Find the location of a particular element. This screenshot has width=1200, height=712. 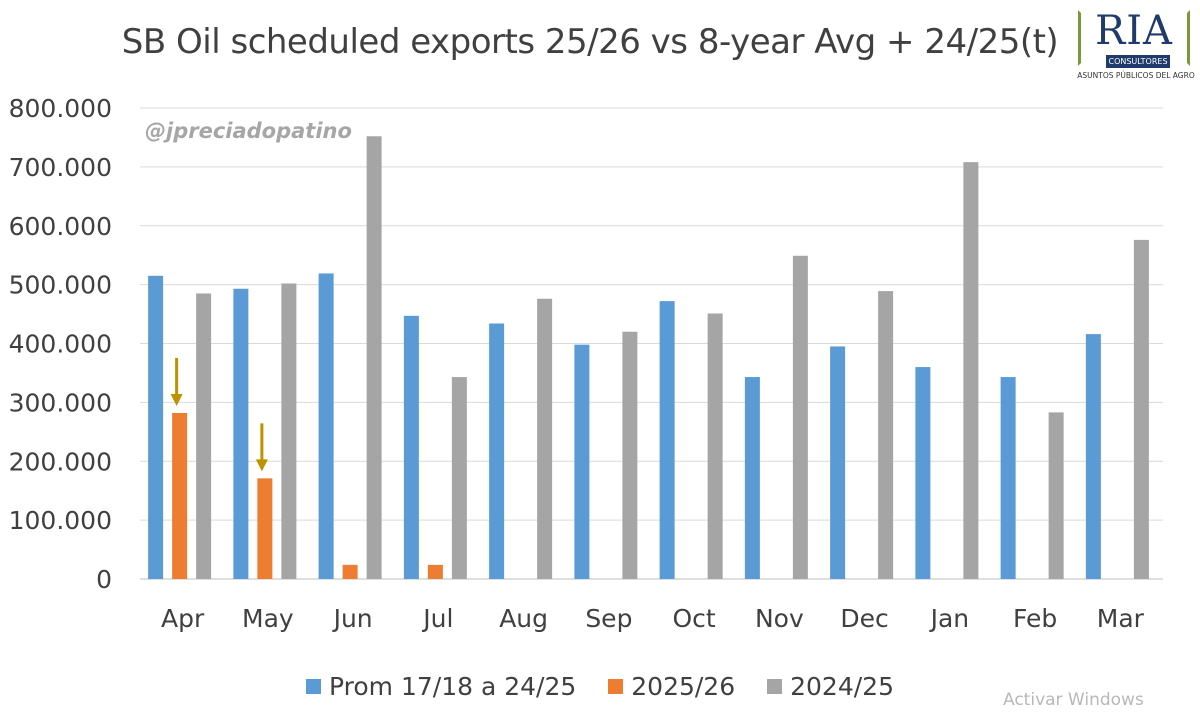

logo-main-text: RIA is located at coordinates (1134, 31).